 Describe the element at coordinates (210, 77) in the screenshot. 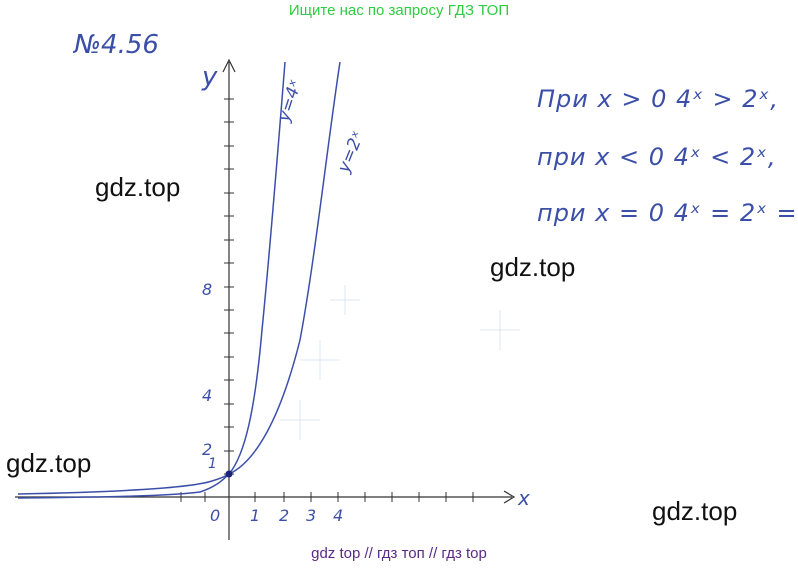

I see `y-axis-label: y` at that location.